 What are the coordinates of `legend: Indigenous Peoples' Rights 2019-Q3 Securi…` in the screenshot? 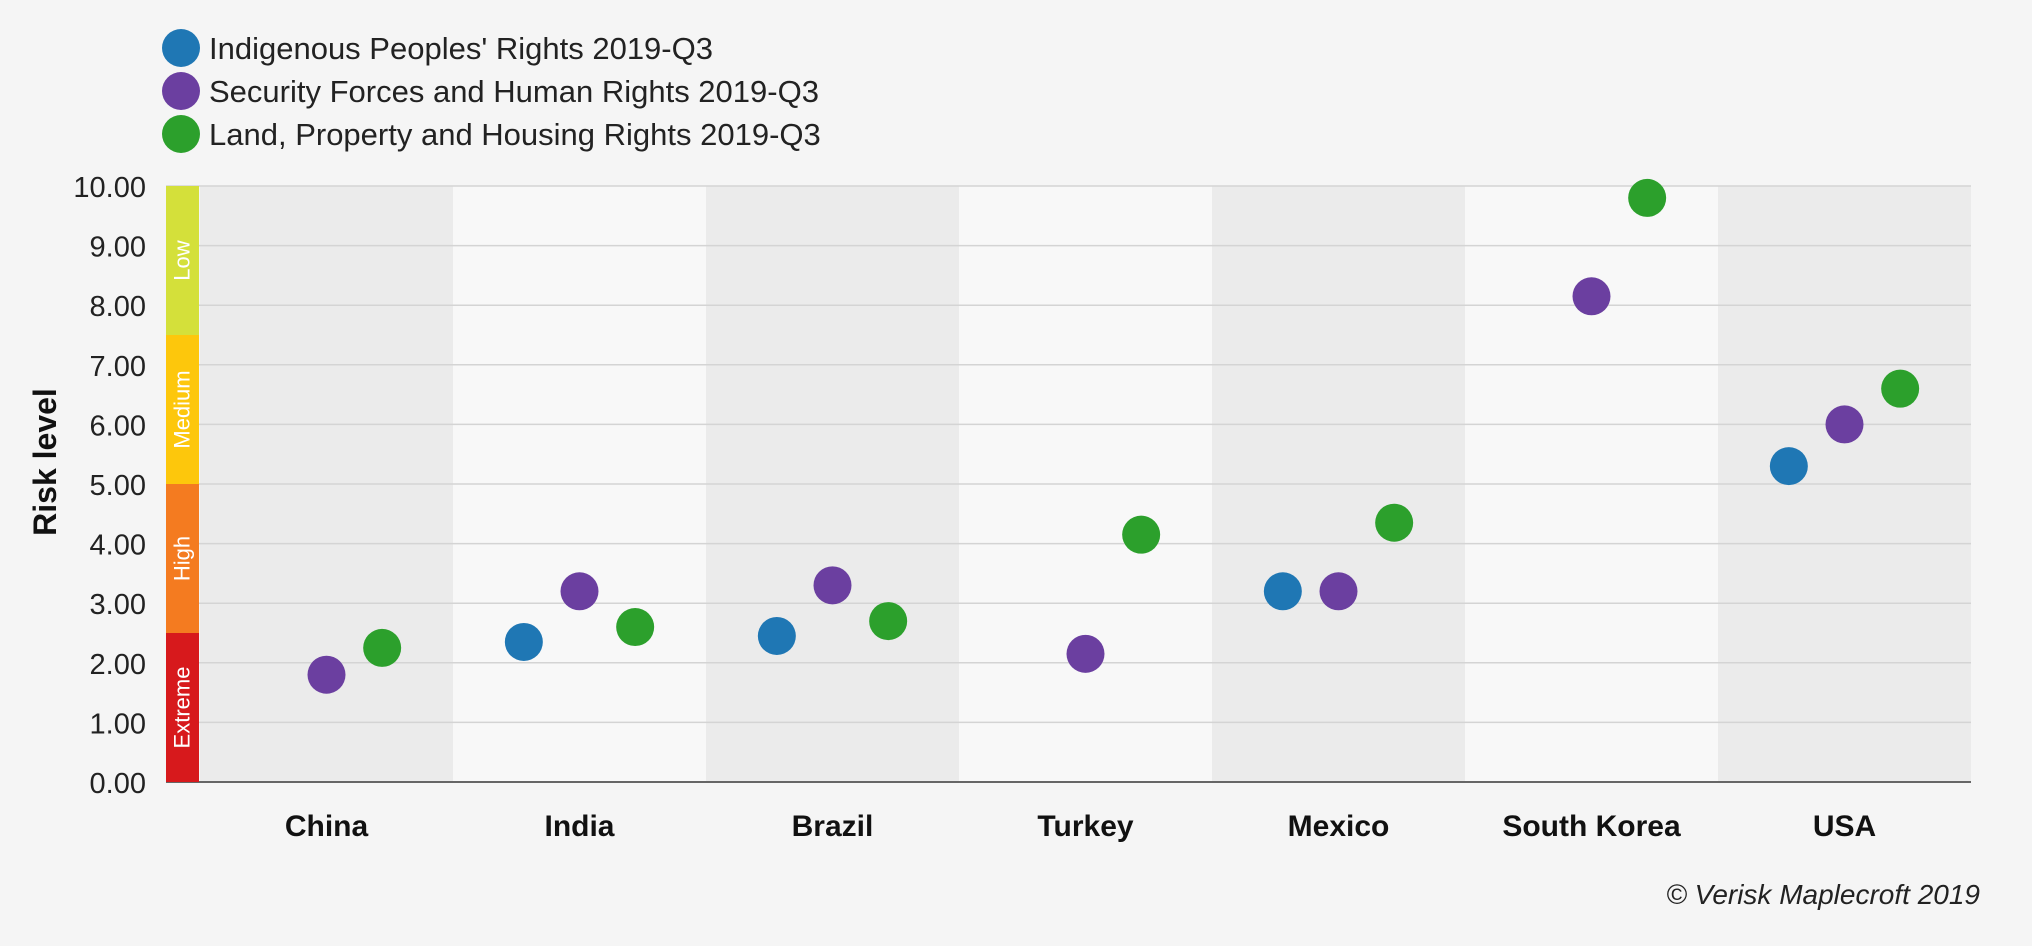 It's located at (491, 91).